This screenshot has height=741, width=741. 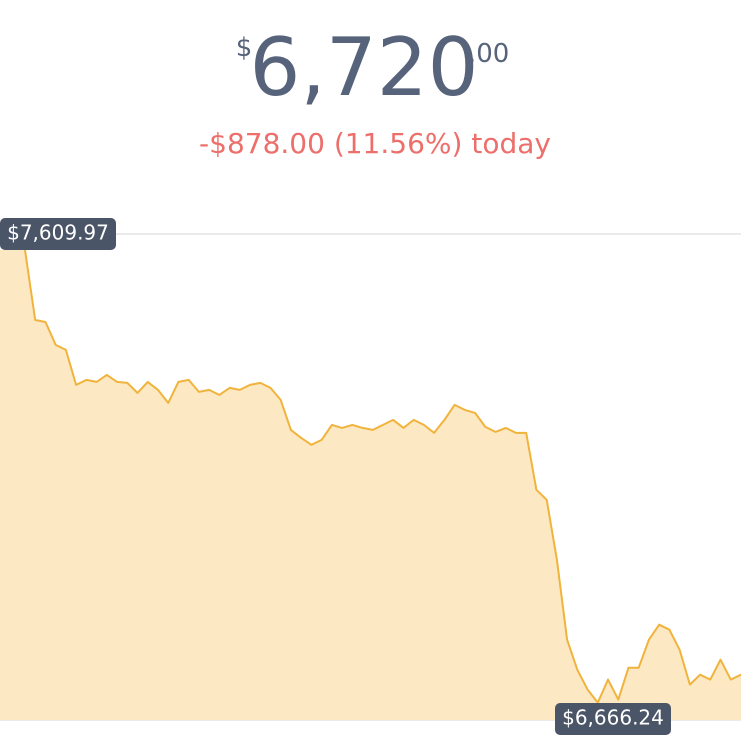 I want to click on high-tag: $7,609.97, so click(x=58, y=234).